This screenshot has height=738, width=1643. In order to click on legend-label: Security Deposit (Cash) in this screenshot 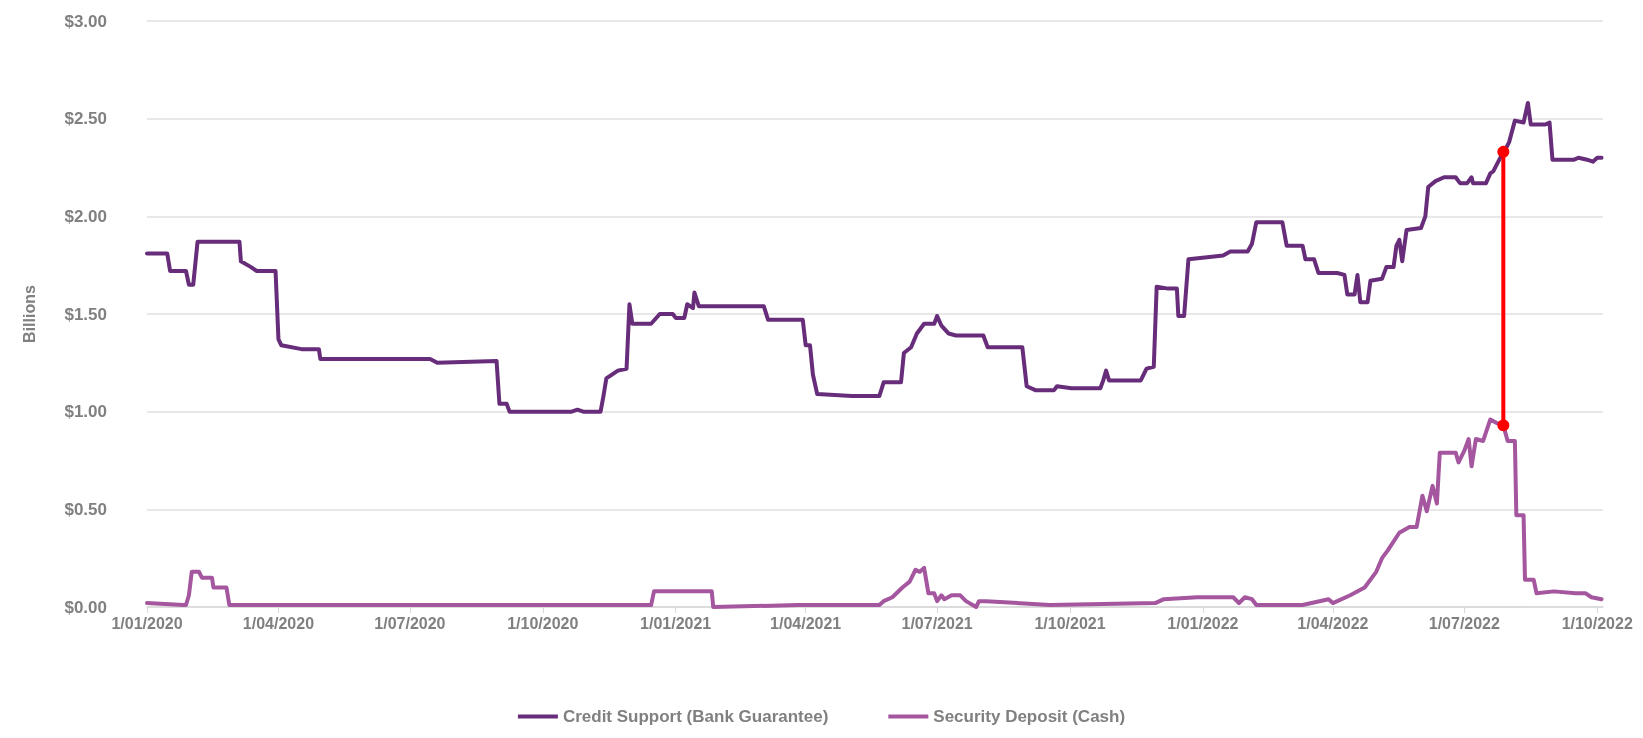, I will do `click(1029, 716)`.